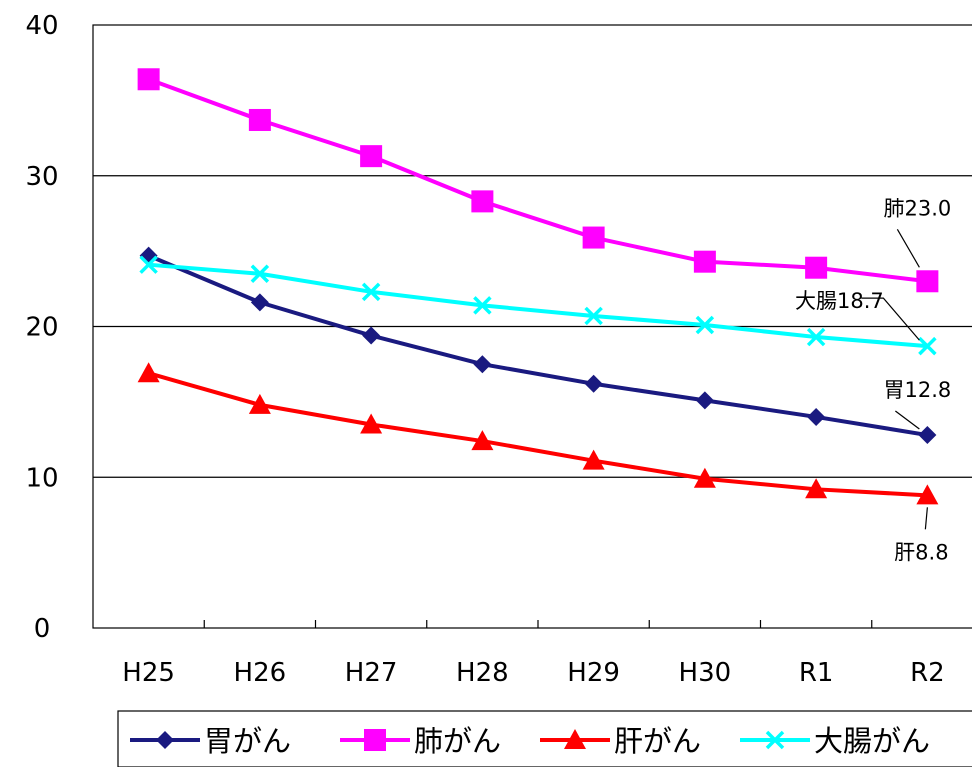  Describe the element at coordinates (593, 673) in the screenshot. I see `x-tick-label: H29` at that location.